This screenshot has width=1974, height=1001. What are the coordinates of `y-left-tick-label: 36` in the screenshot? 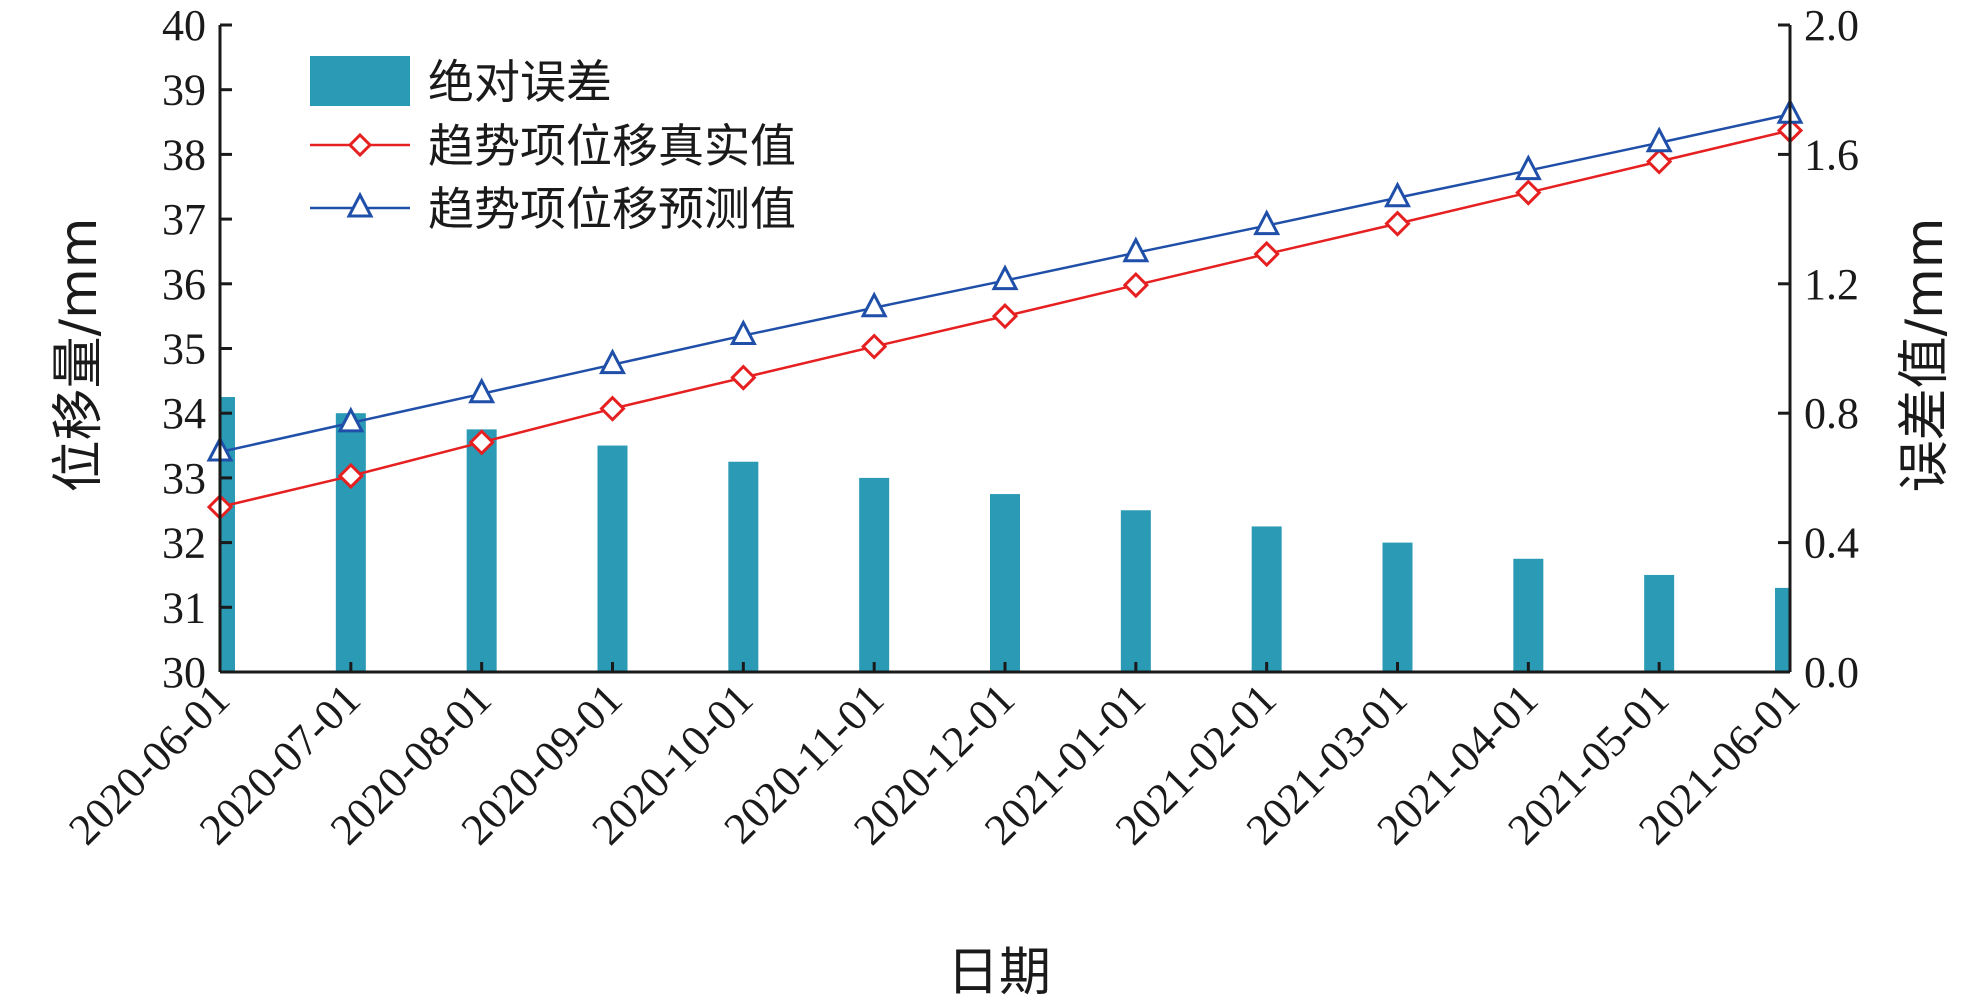 It's located at (184, 284).